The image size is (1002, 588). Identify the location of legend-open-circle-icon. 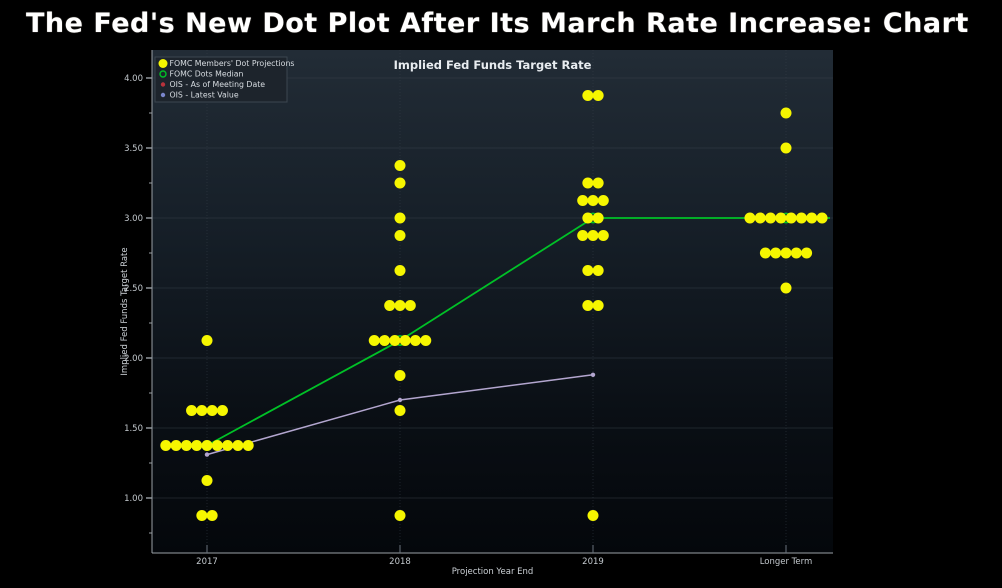
(163, 74).